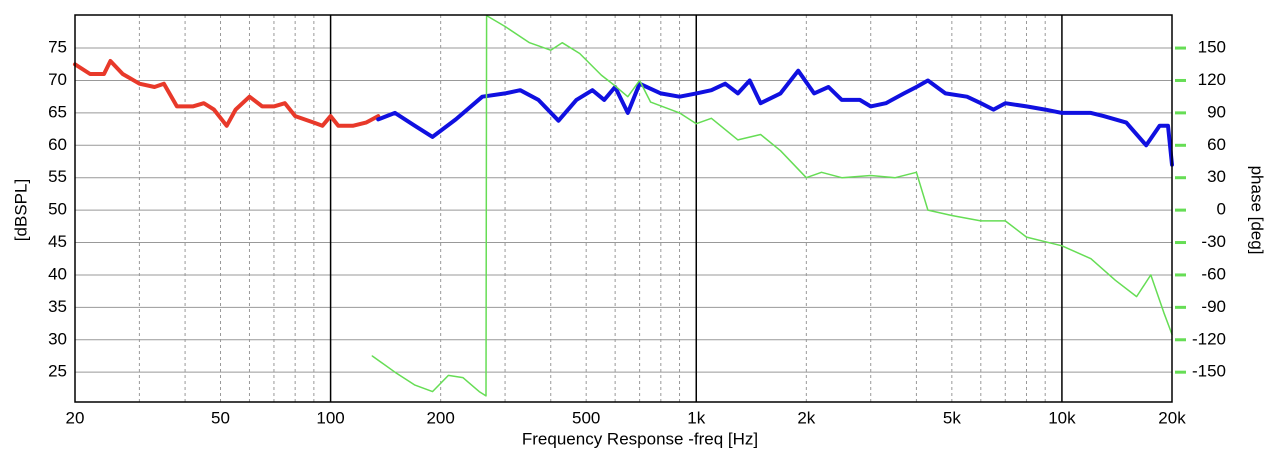  I want to click on x-tick-label: 10k, so click(1062, 417).